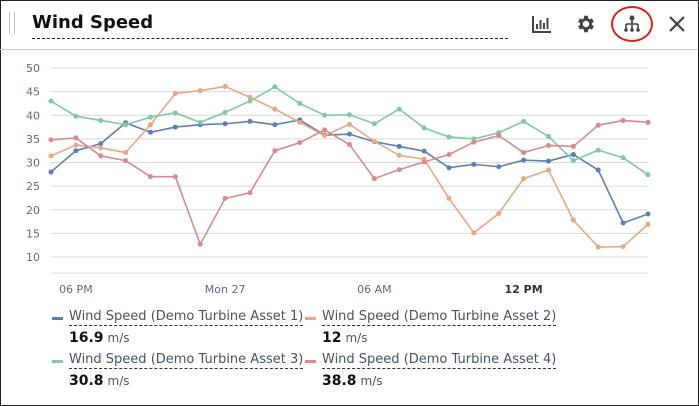 Image resolution: width=699 pixels, height=406 pixels. I want to click on y-tick-label: 10, so click(33, 257).